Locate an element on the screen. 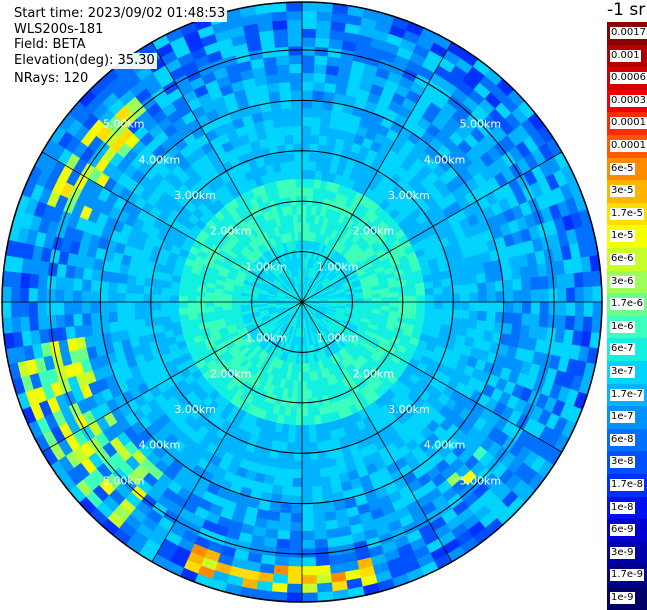 This screenshot has height=610, width=647. colorbar-level-label: 0.00017 is located at coordinates (628, 123).